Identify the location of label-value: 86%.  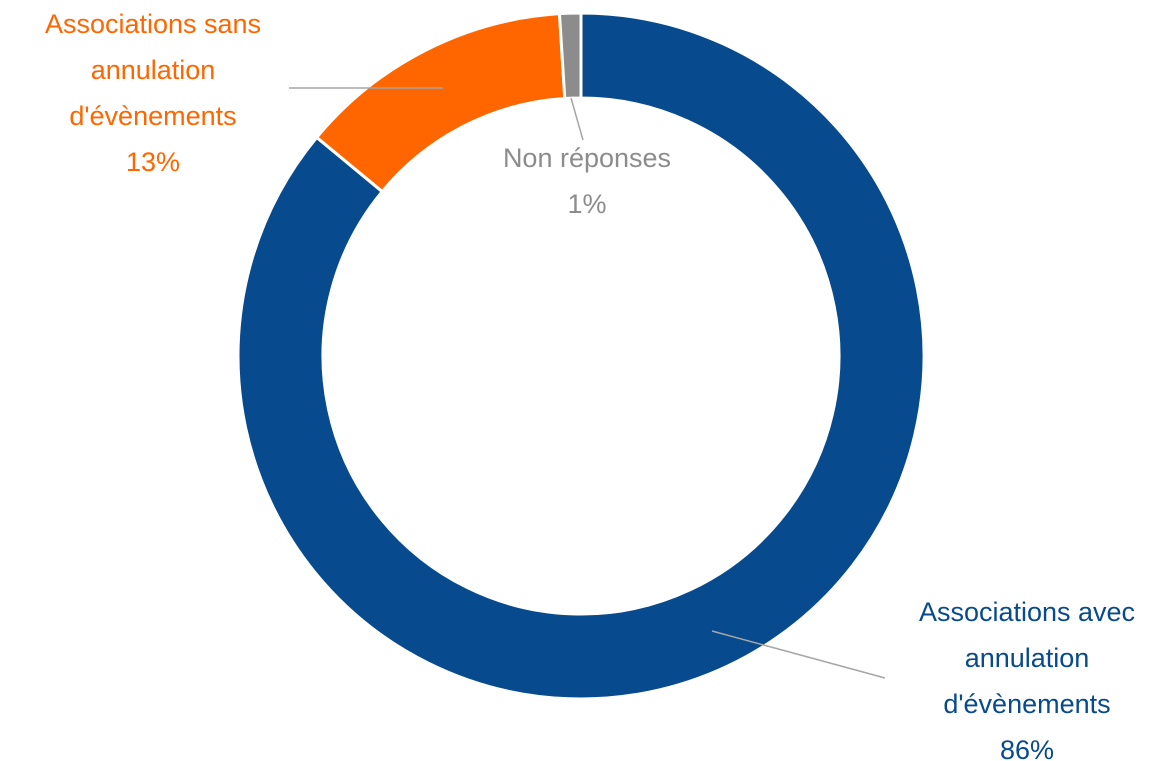
(1027, 748).